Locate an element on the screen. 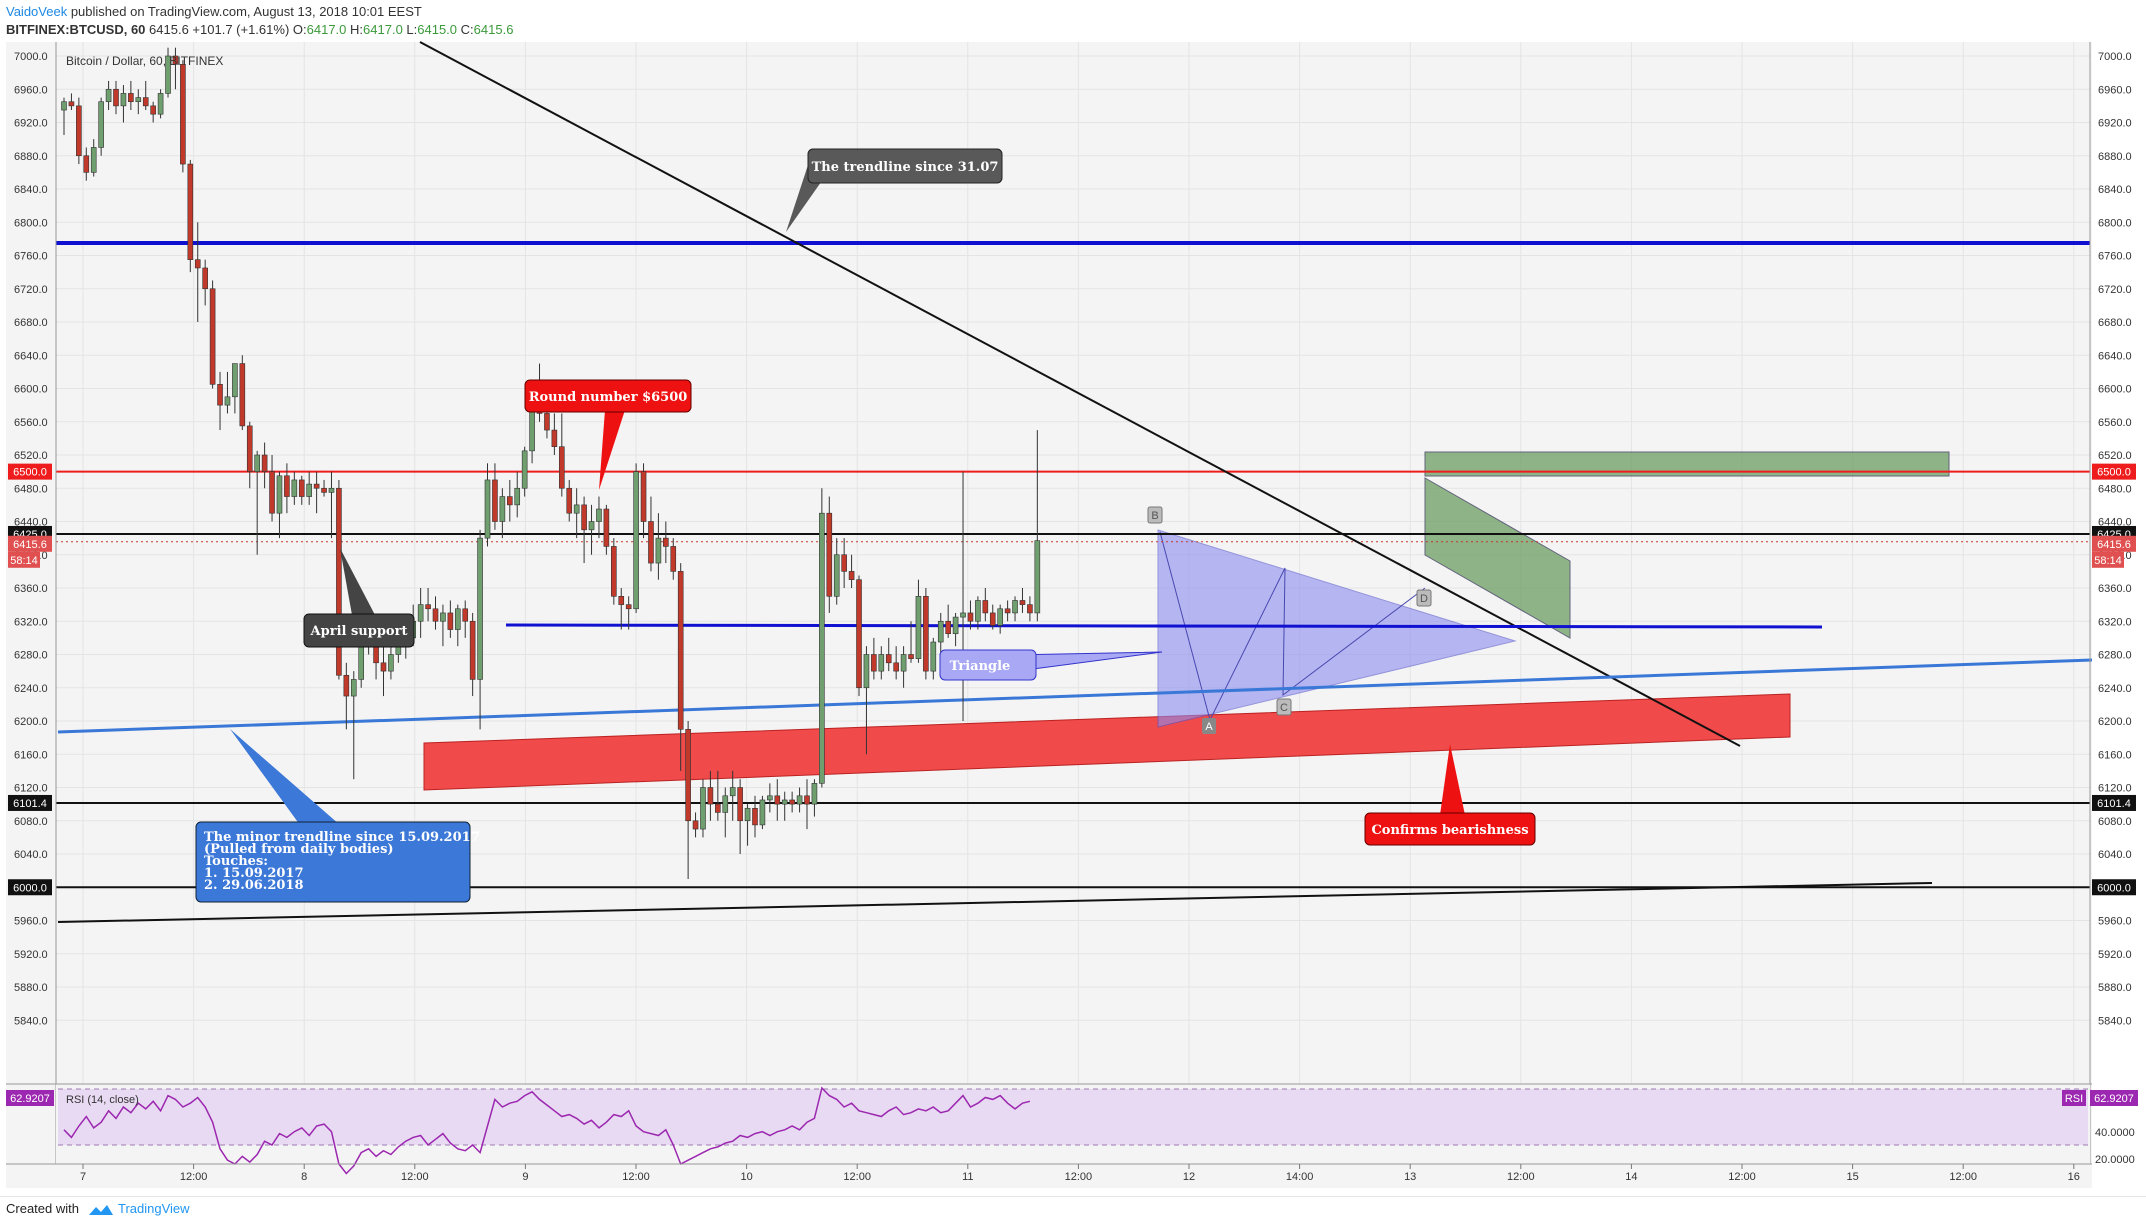 The height and width of the screenshot is (1222, 2146). y-tick-left: 6880.0 is located at coordinates (31, 157).